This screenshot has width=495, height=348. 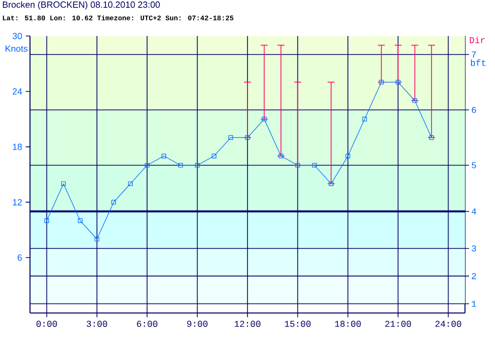 What do you see at coordinates (348, 323) in the screenshot?
I see `x-tick-label: 18:00` at bounding box center [348, 323].